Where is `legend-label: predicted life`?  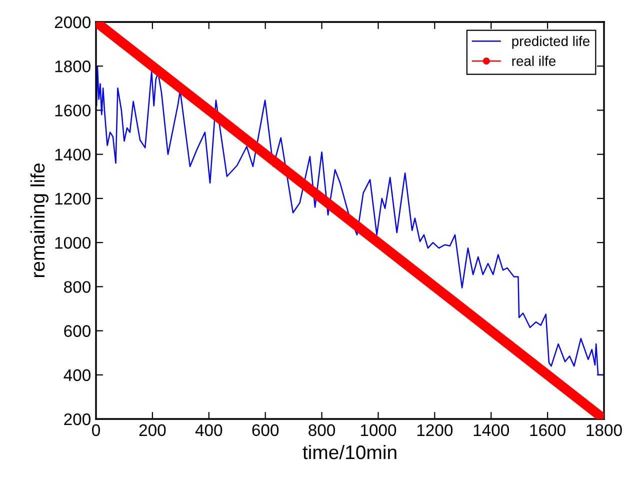 legend-label: predicted life is located at coordinates (551, 42).